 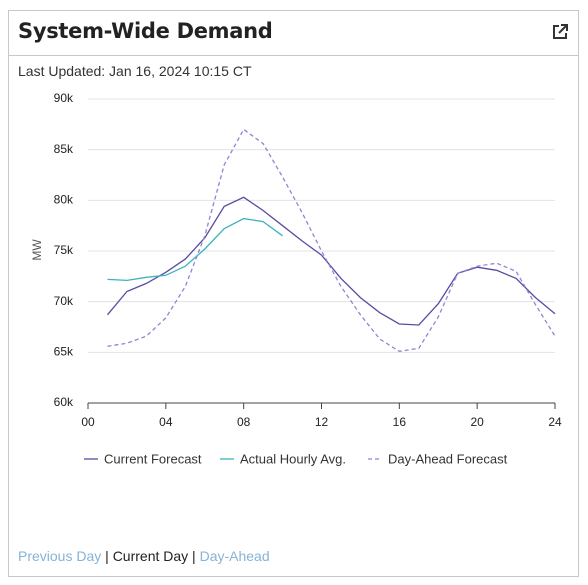 What do you see at coordinates (195, 249) in the screenshot?
I see `series-line` at bounding box center [195, 249].